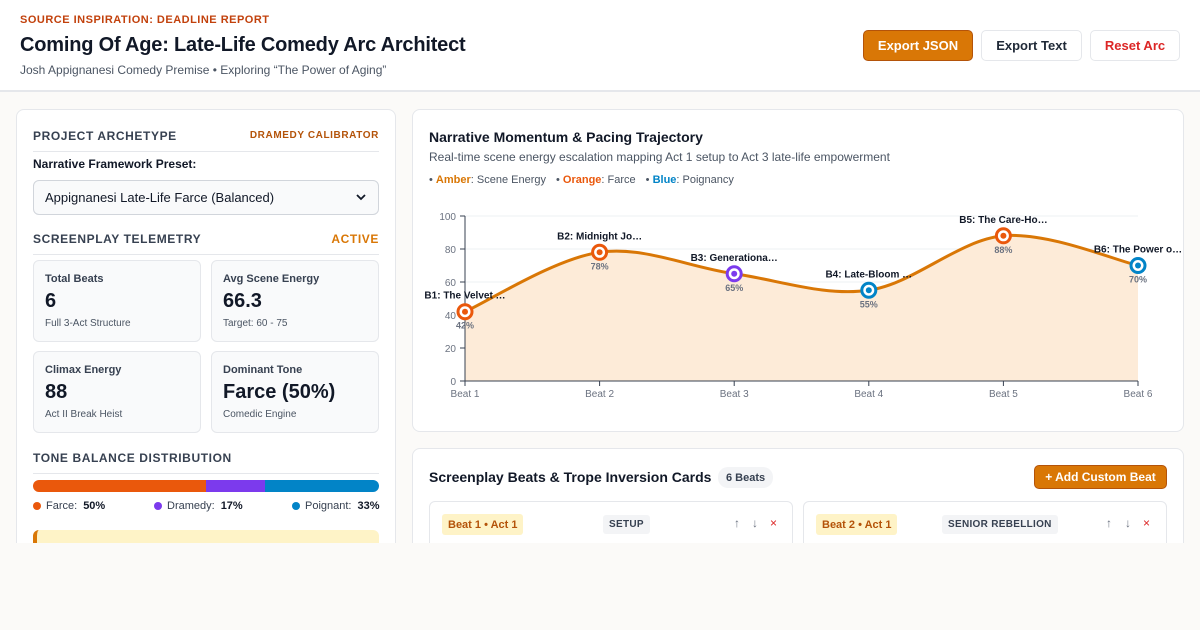  What do you see at coordinates (255, 323) in the screenshot?
I see `stat-note: Target: 60 - 75` at bounding box center [255, 323].